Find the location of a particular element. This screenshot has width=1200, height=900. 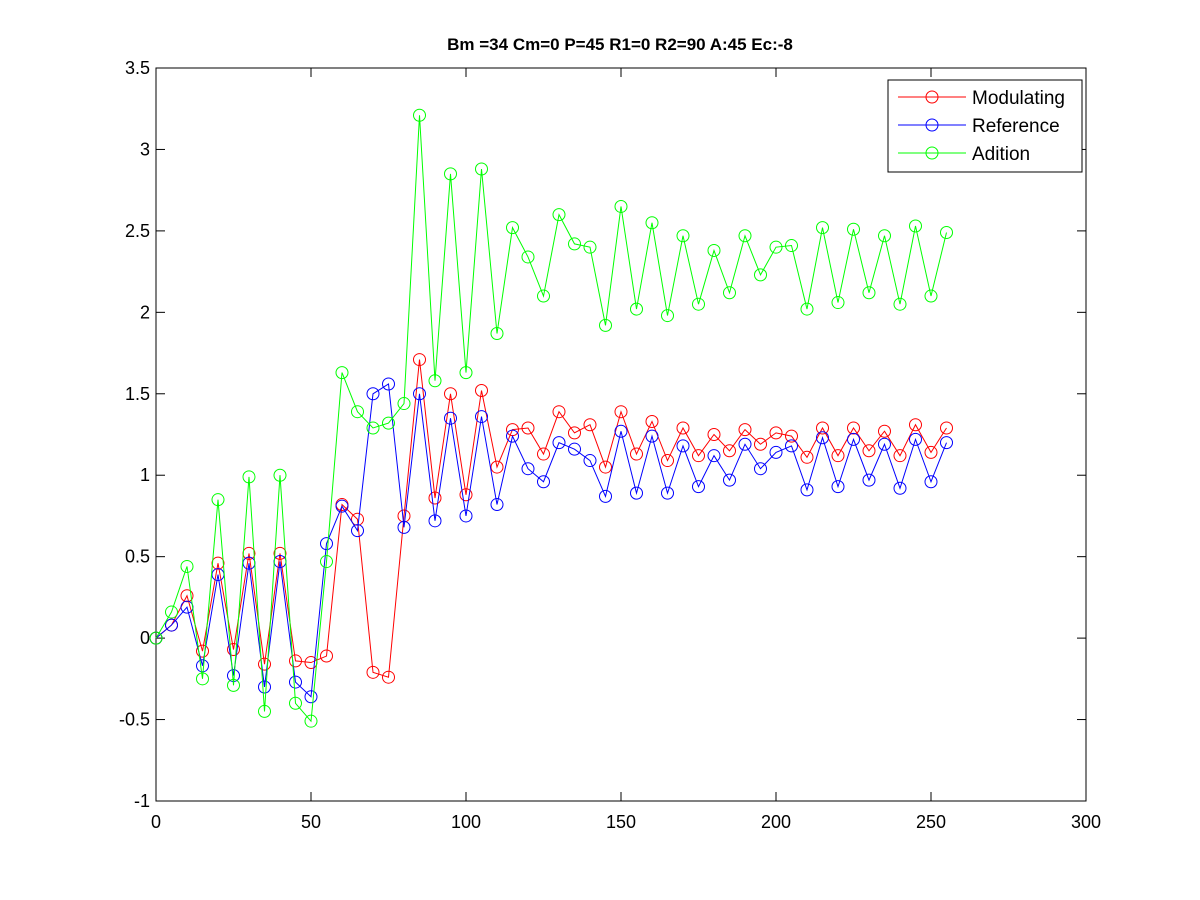

legend-item-modulating: Modulating is located at coordinates (981, 98).